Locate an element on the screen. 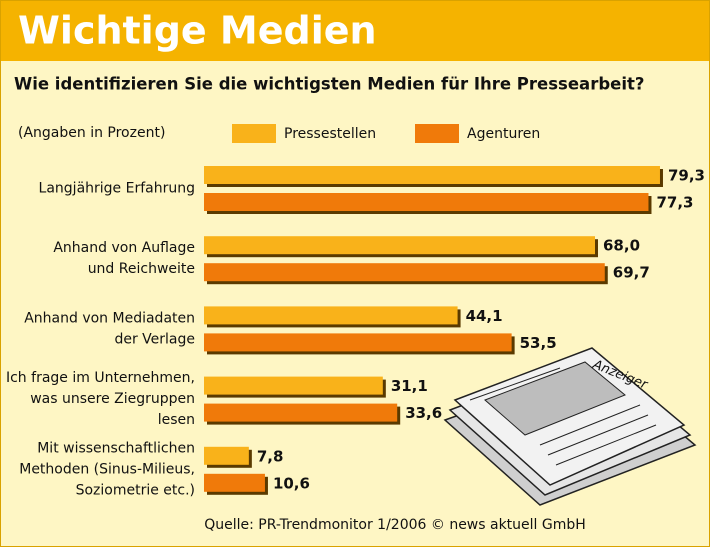 The width and height of the screenshot is (710, 547). legend-label: Pressestellen is located at coordinates (330, 134).